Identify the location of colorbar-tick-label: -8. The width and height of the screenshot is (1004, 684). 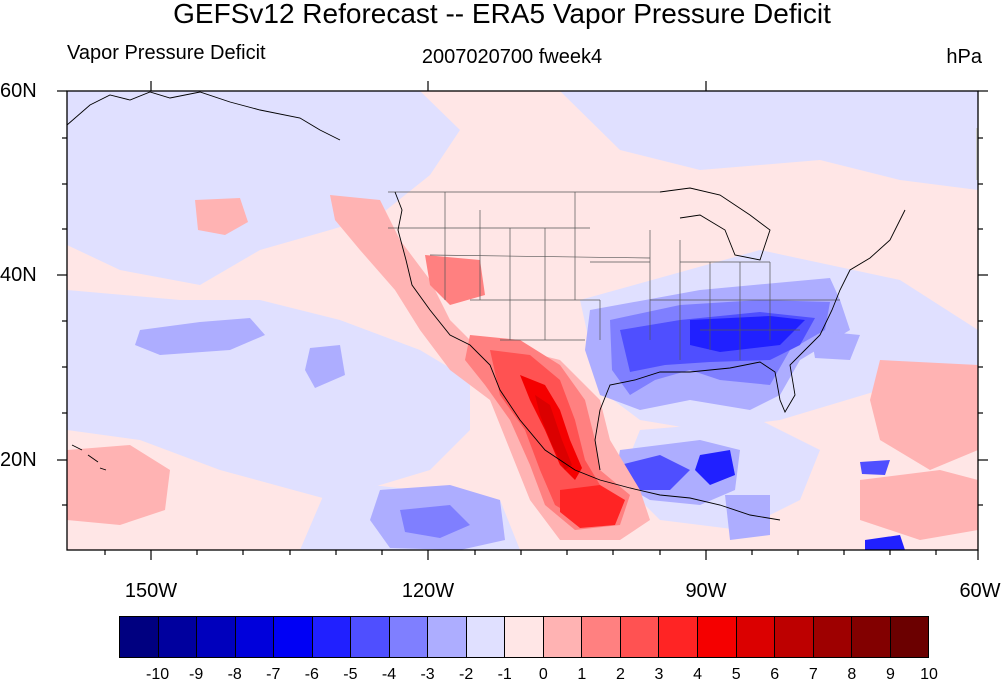
(234, 674).